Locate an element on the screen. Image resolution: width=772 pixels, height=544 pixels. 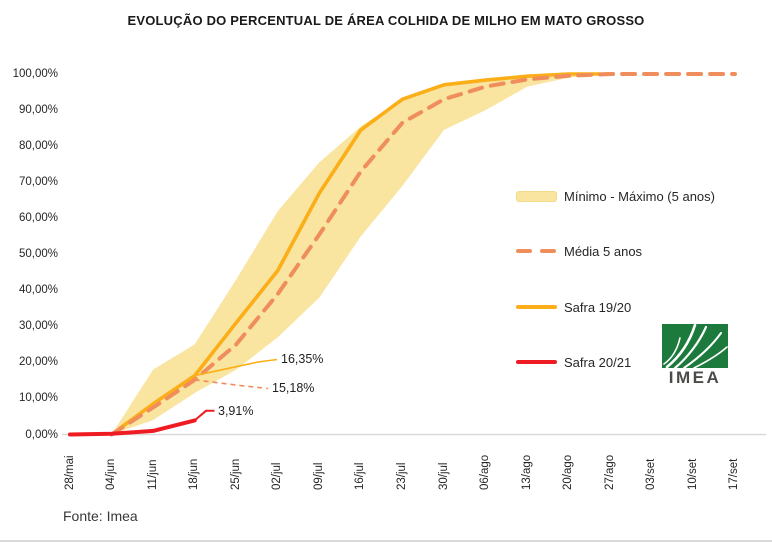
imea-logo: IMEA is located at coordinates (695, 355).